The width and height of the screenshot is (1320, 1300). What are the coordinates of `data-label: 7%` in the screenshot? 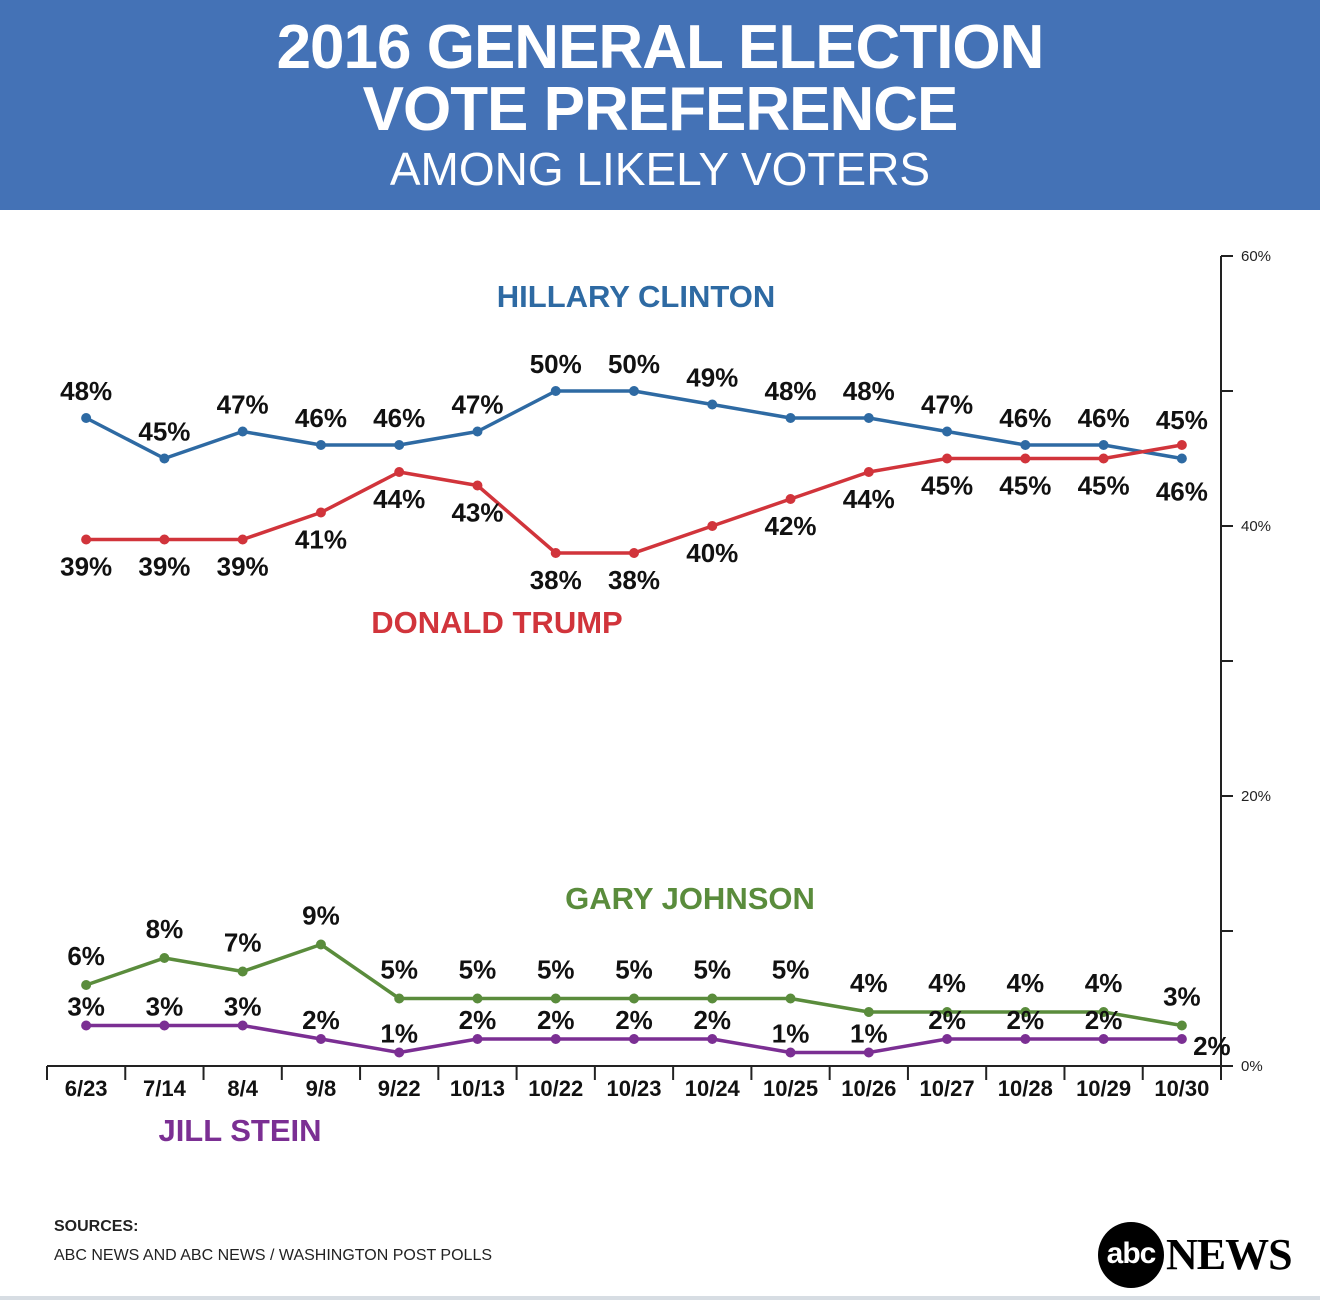 It's located at (243, 943).